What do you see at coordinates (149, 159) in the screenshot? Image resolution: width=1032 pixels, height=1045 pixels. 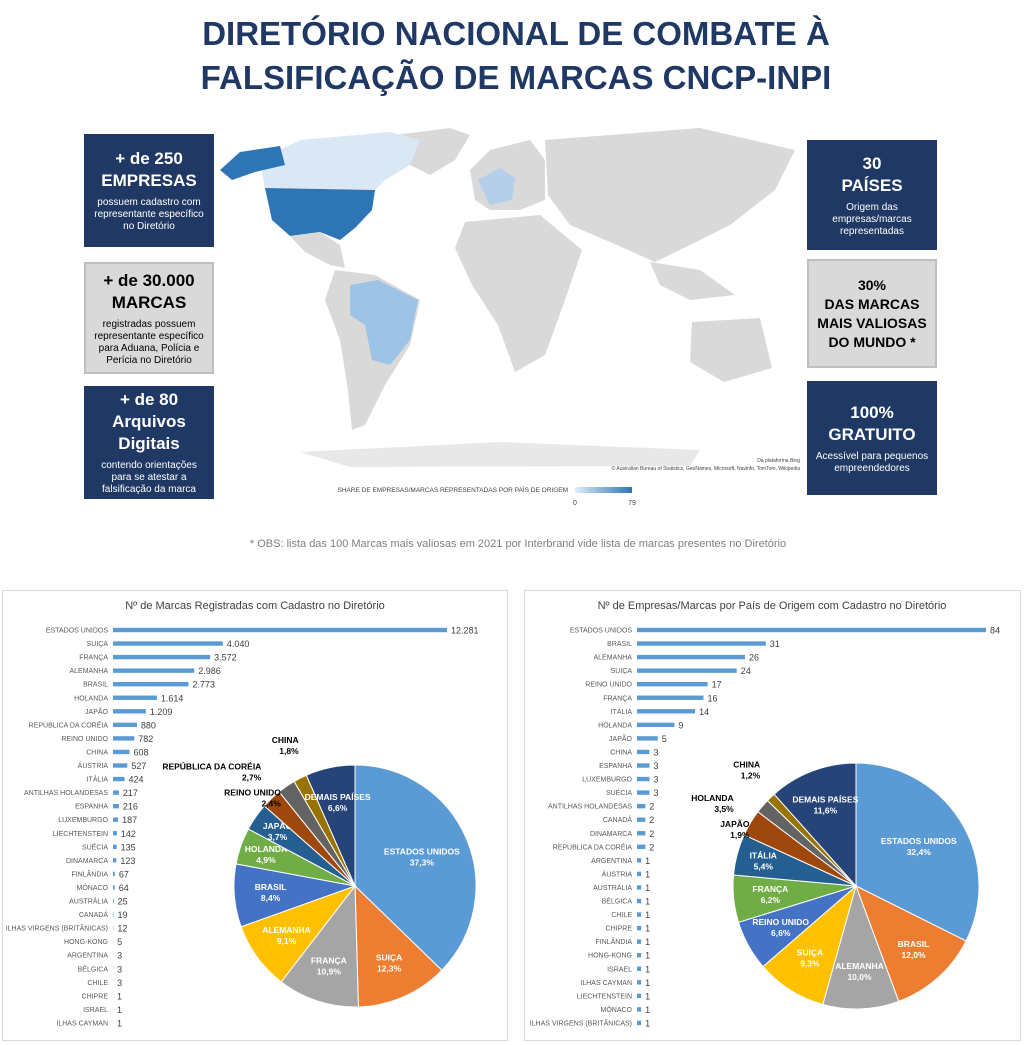 I see `headline: + de 250` at bounding box center [149, 159].